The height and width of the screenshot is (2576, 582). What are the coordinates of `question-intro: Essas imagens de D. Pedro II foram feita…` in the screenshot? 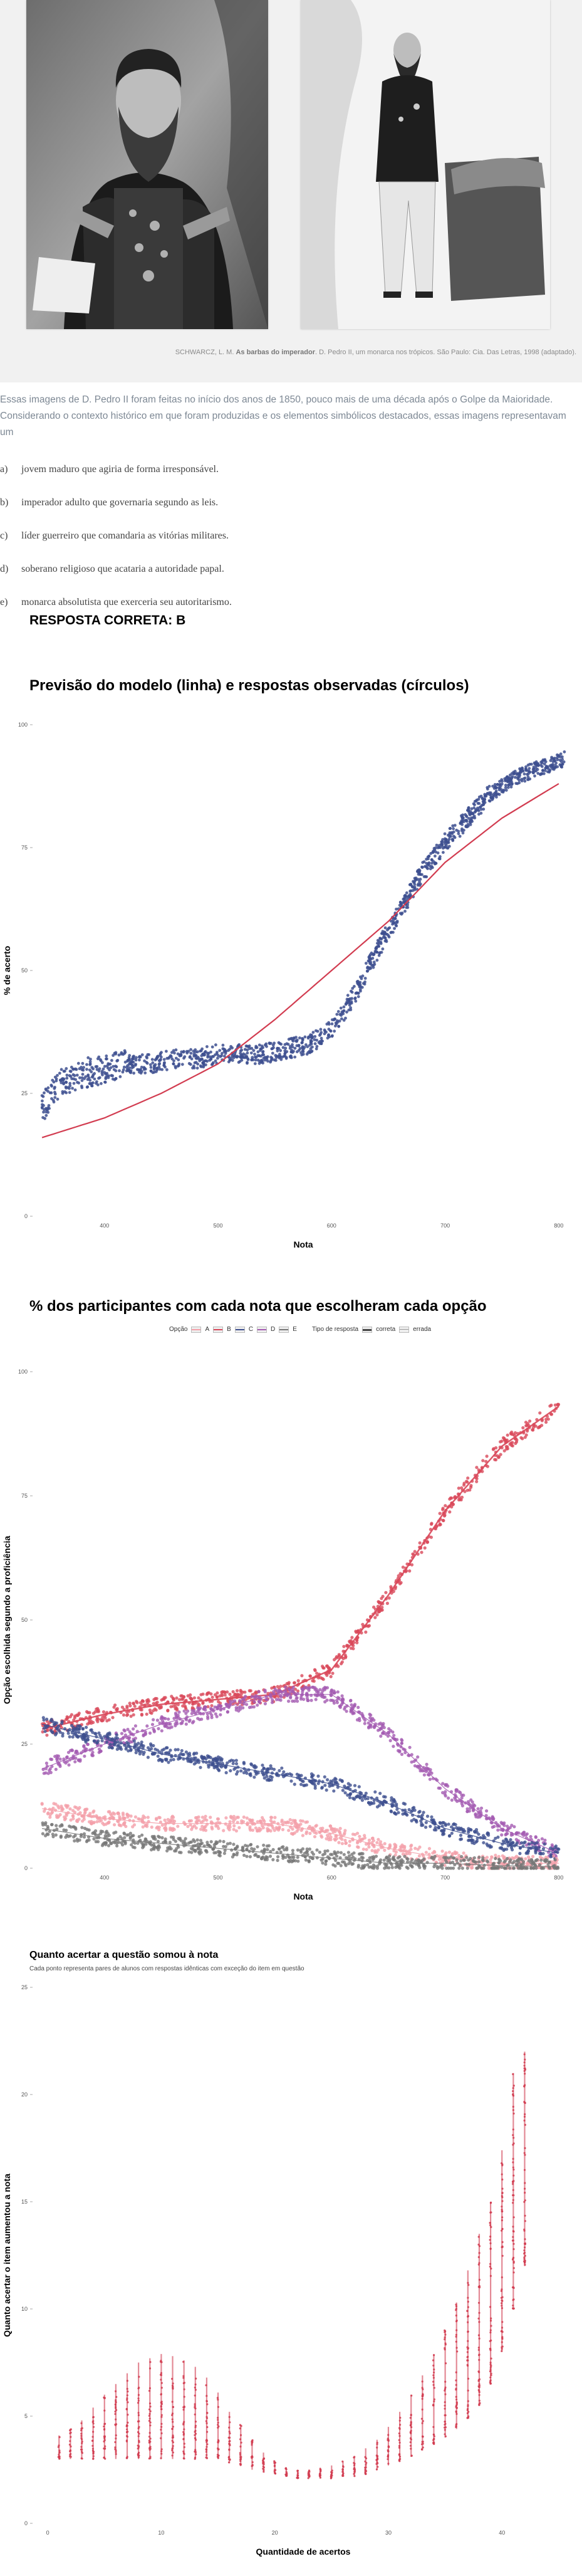 It's located at (283, 416).